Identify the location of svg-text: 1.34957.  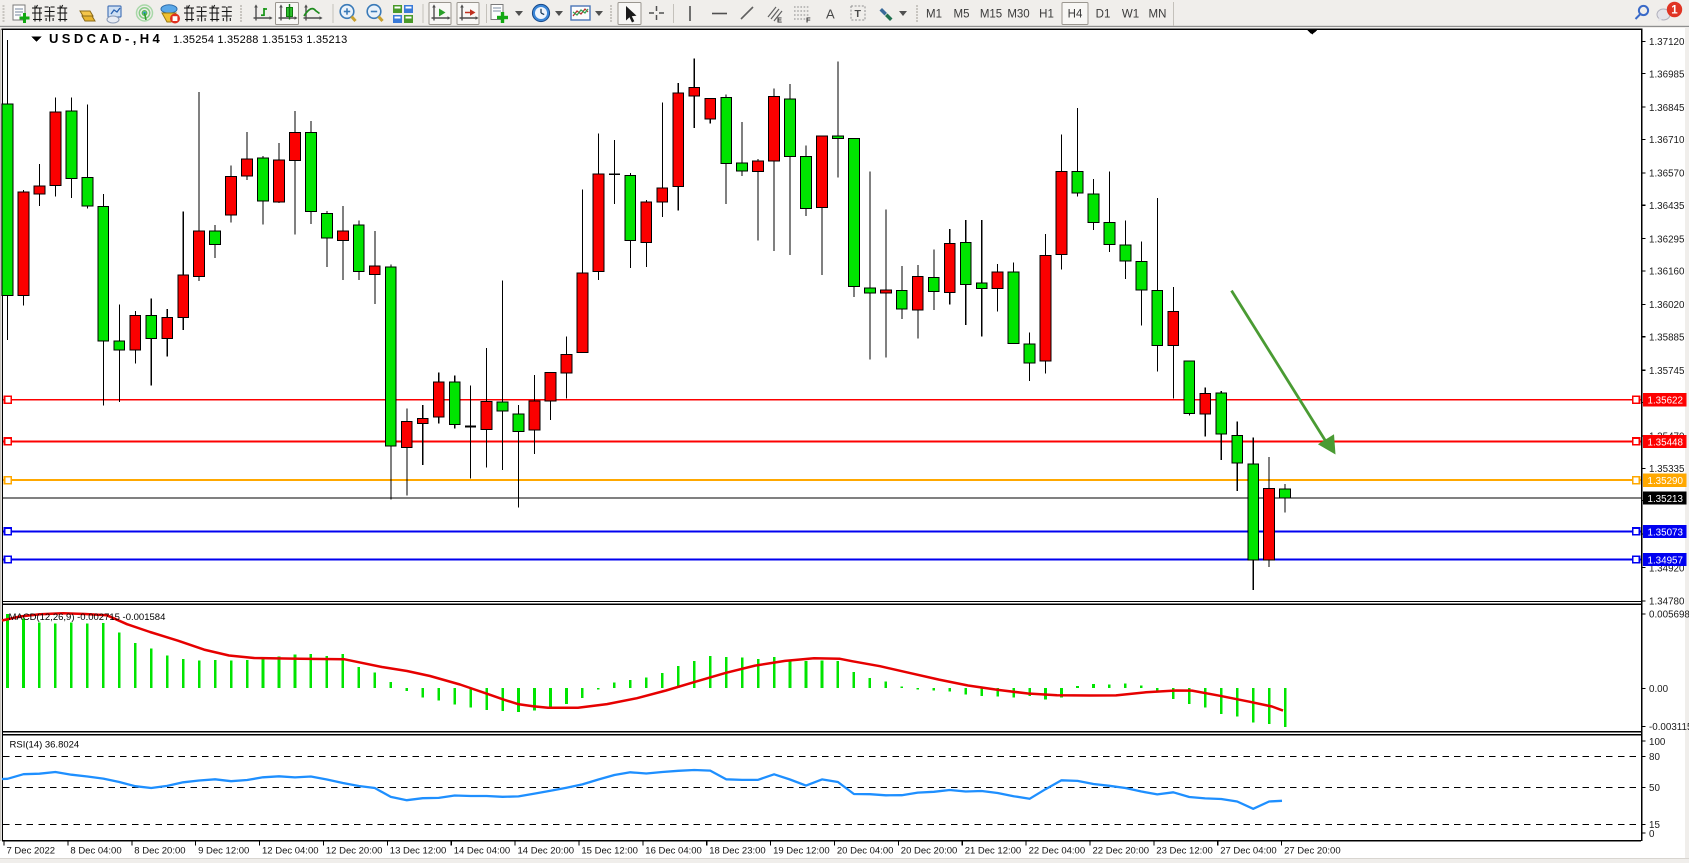
(1665, 560).